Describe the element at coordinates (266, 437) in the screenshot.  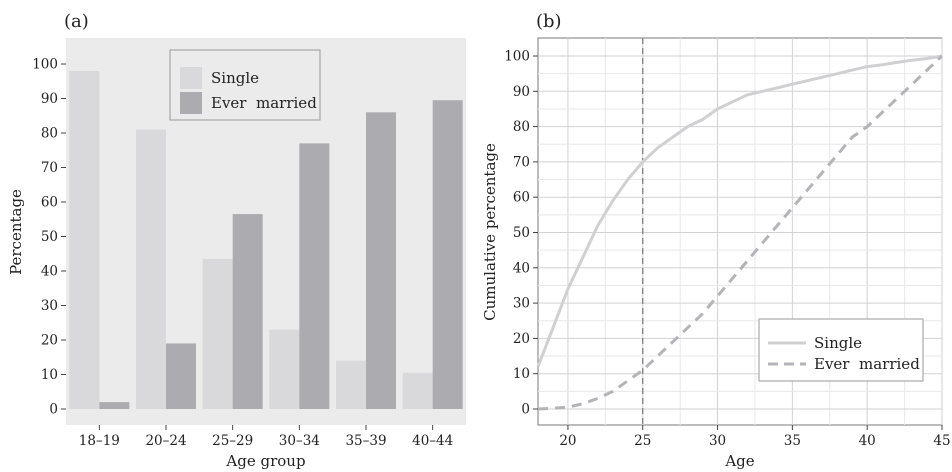
I see `x-ticks-a: 18–19 20–24 25–29 30–34 35–39 40–44` at that location.